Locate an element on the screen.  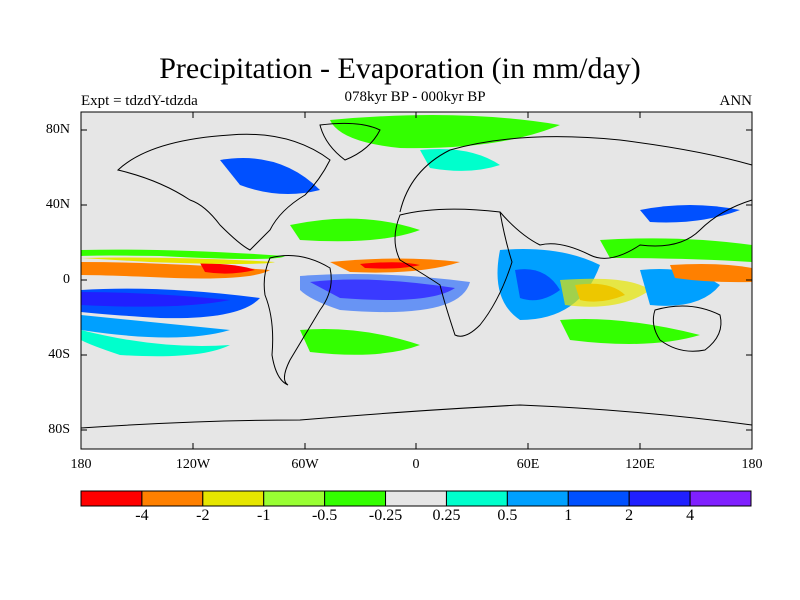
x-tick-label: 120W is located at coordinates (193, 464).